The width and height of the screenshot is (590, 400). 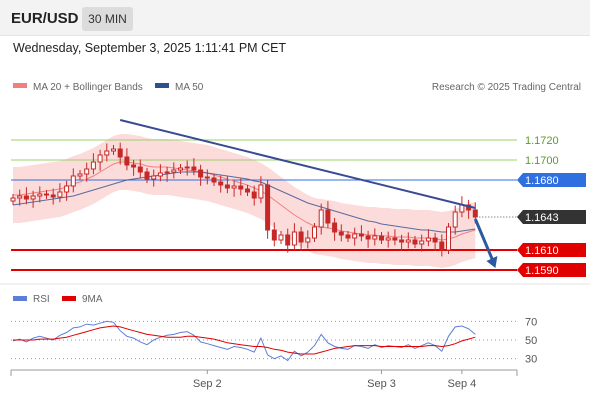 I want to click on rsi-tick-label-30: 30, so click(x=531, y=360).